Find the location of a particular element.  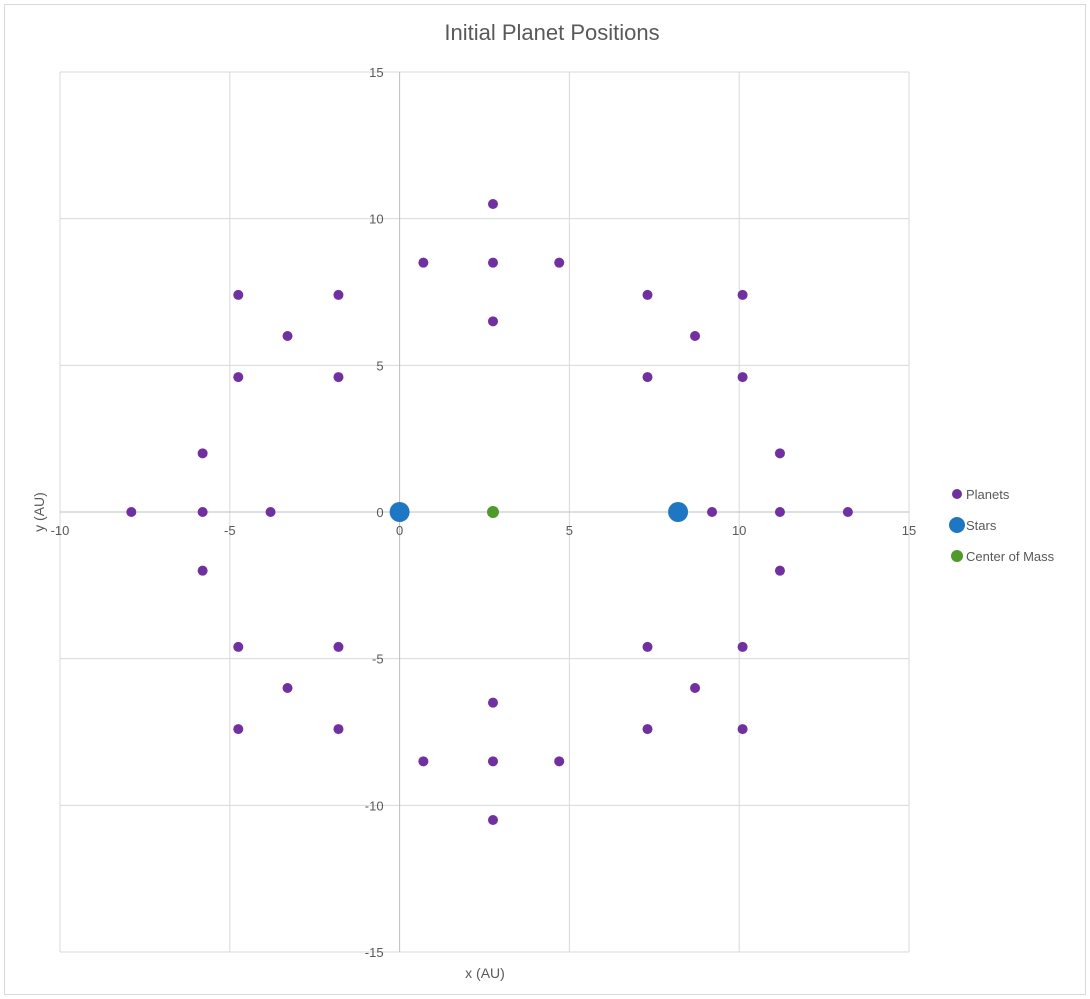

y-axis-title: y (AU) is located at coordinates (39, 512).